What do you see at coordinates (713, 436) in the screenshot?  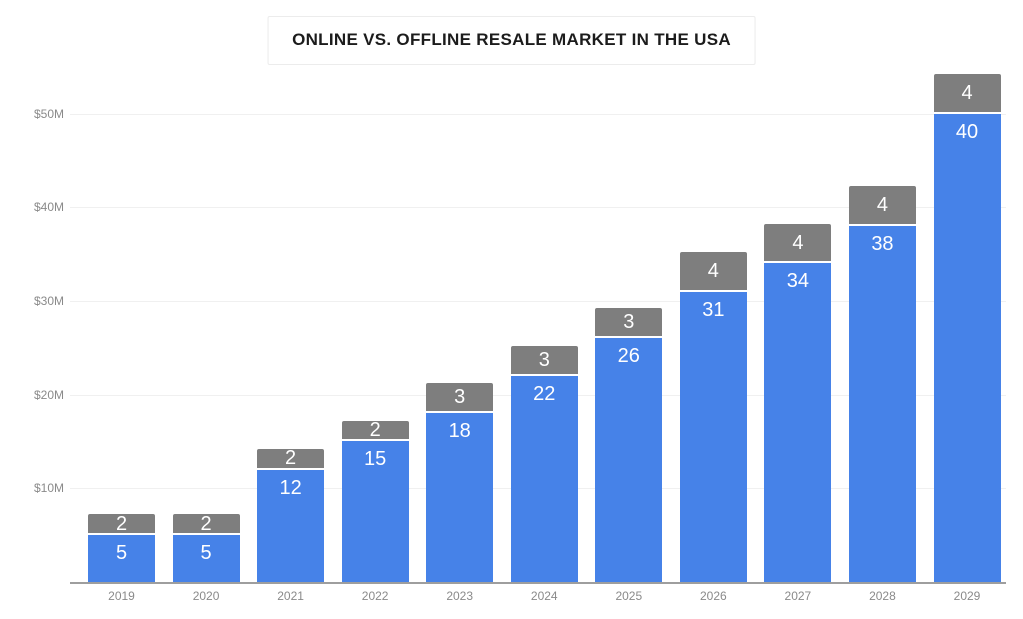 I see `bar-2026-blue-segment: 31` at bounding box center [713, 436].